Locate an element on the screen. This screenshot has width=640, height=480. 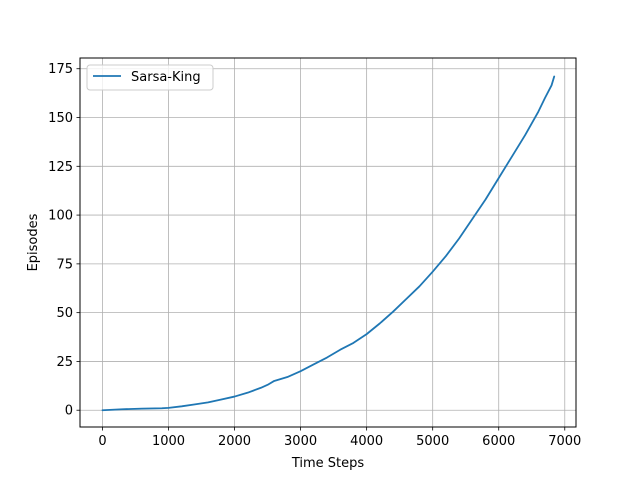
legend-box is located at coordinates (150, 77).